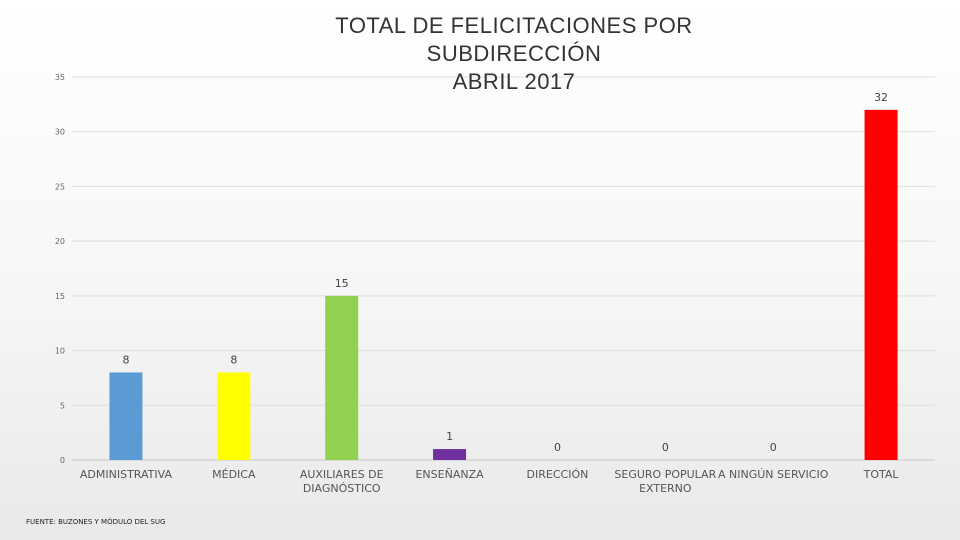 This screenshot has width=960, height=540. I want to click on chart-title-line-1: TOTAL DE FELICITACIONES POR, so click(514, 25).